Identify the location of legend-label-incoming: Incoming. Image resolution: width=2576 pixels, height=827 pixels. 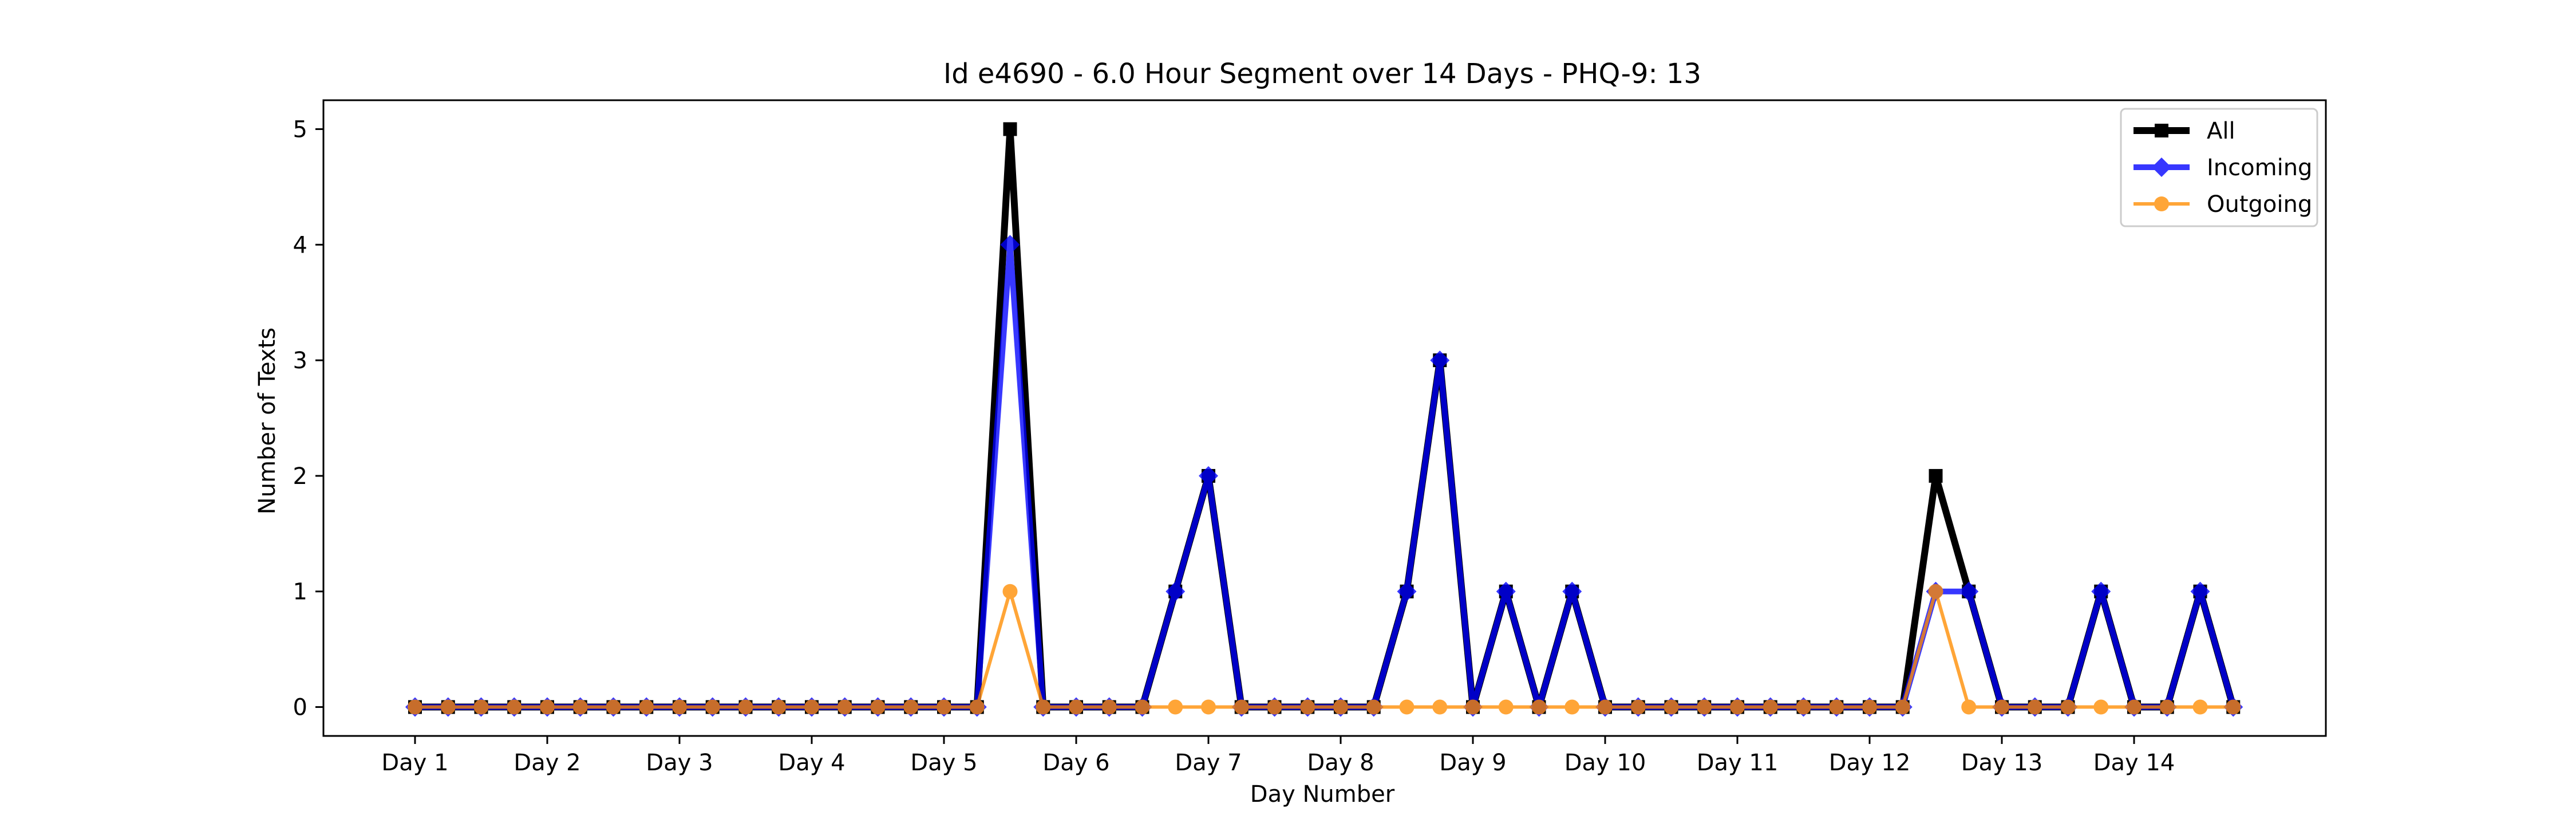
(2259, 168).